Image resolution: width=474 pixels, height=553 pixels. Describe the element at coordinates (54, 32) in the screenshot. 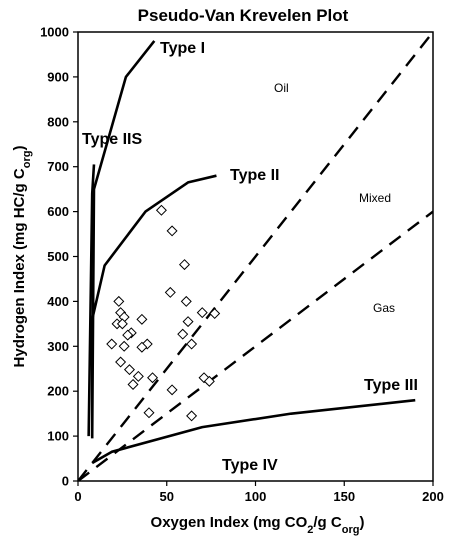

I see `y-tick-label: 1000` at that location.